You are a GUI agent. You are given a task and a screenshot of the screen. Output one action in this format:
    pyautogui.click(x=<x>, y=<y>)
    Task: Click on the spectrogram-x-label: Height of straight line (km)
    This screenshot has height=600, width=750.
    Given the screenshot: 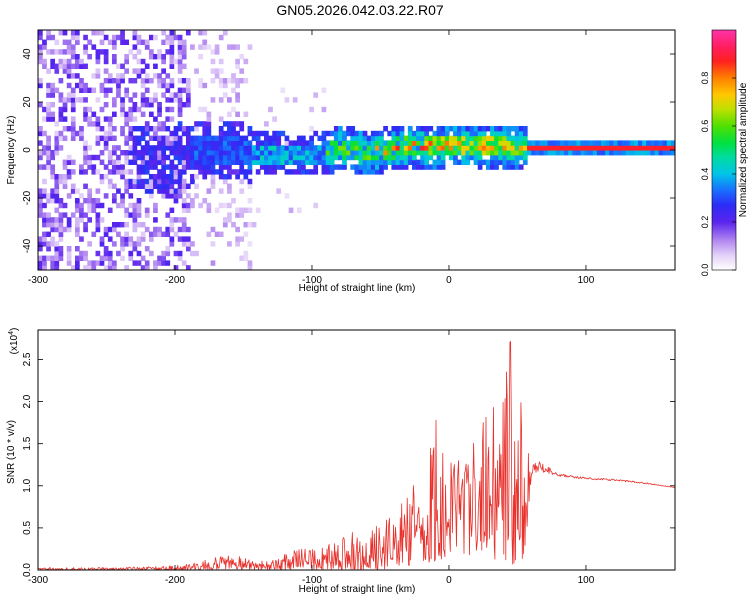 What is the action you would take?
    pyautogui.click(x=357, y=288)
    